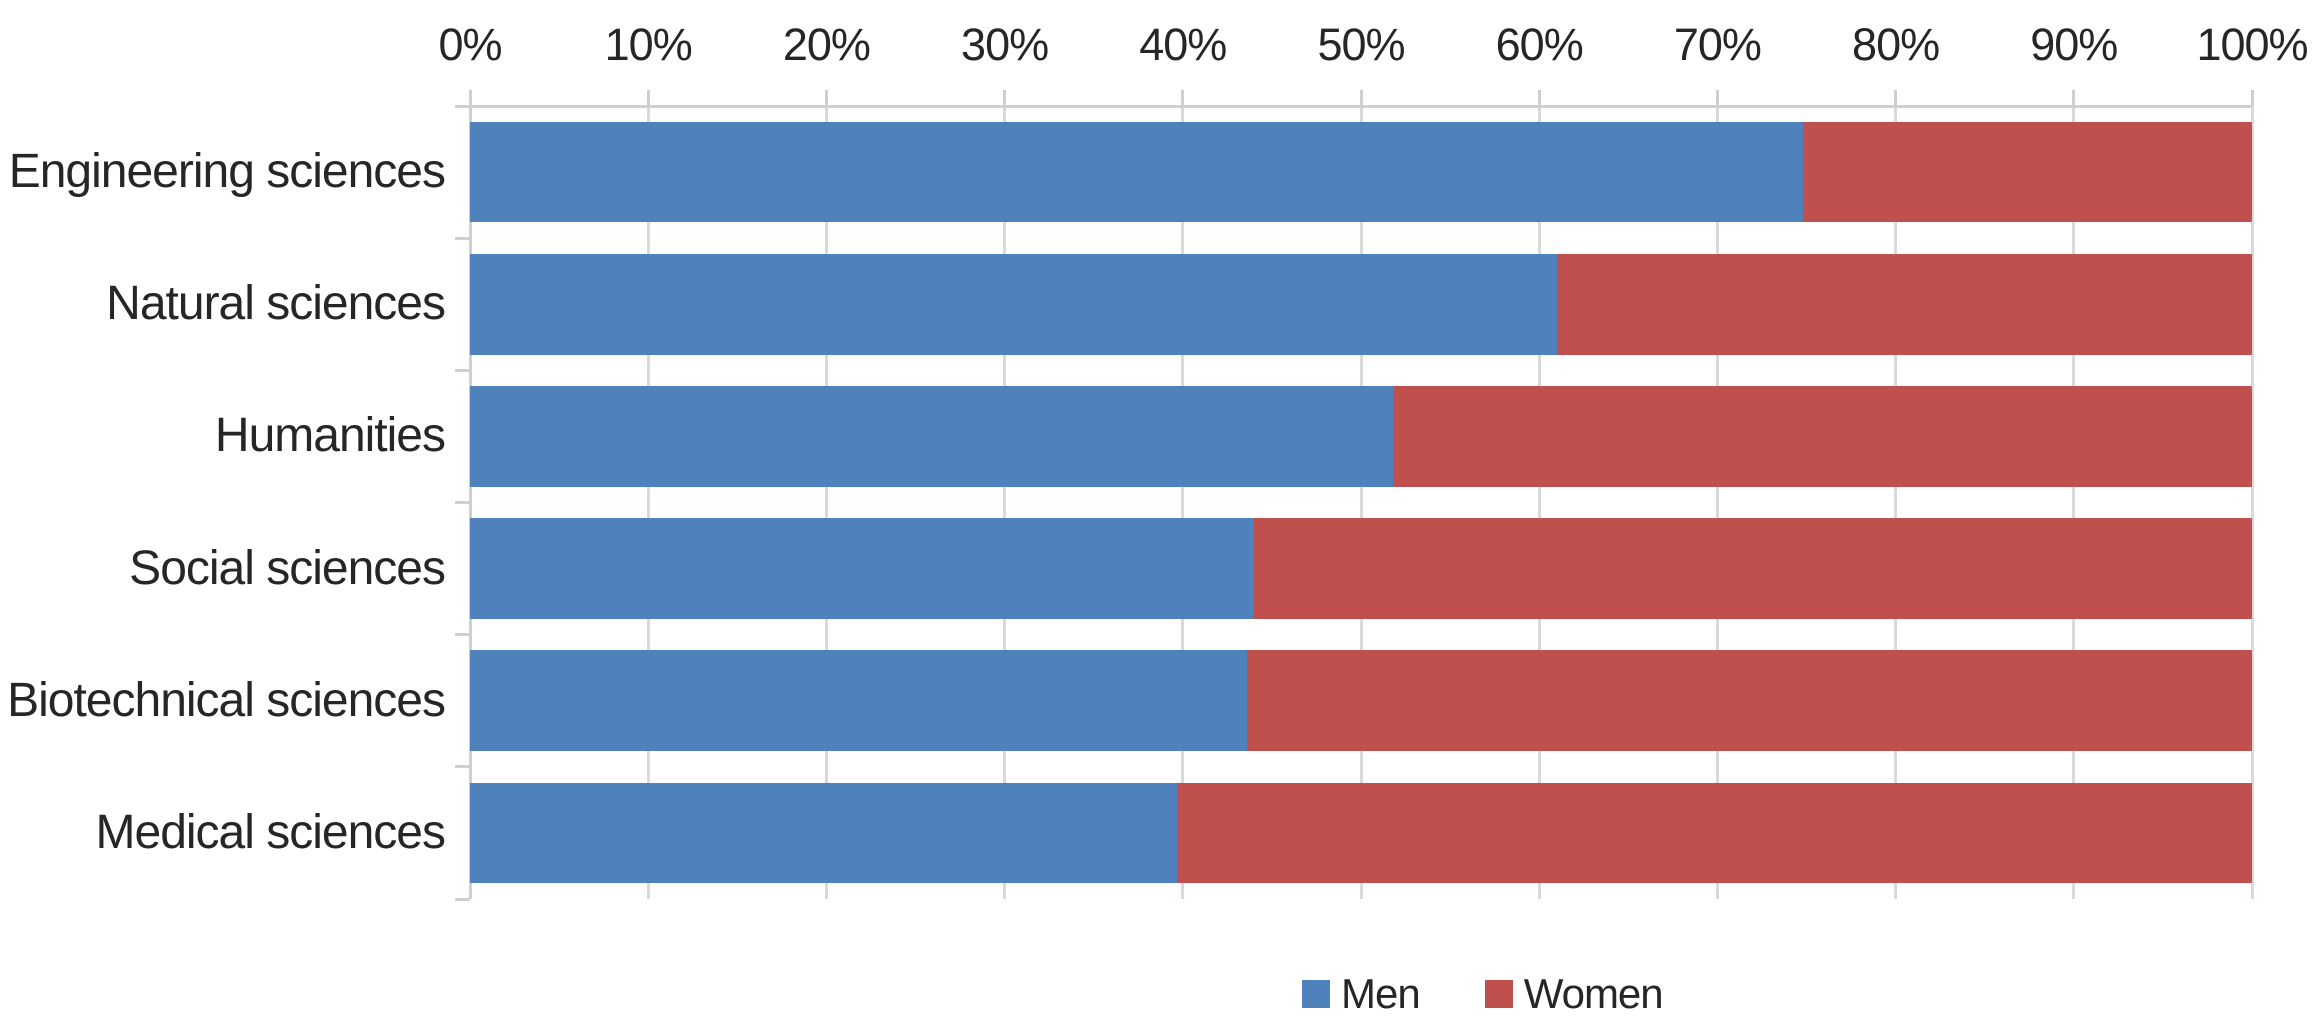  What do you see at coordinates (2074, 98) in the screenshot?
I see `value-axis-tick-90-` at bounding box center [2074, 98].